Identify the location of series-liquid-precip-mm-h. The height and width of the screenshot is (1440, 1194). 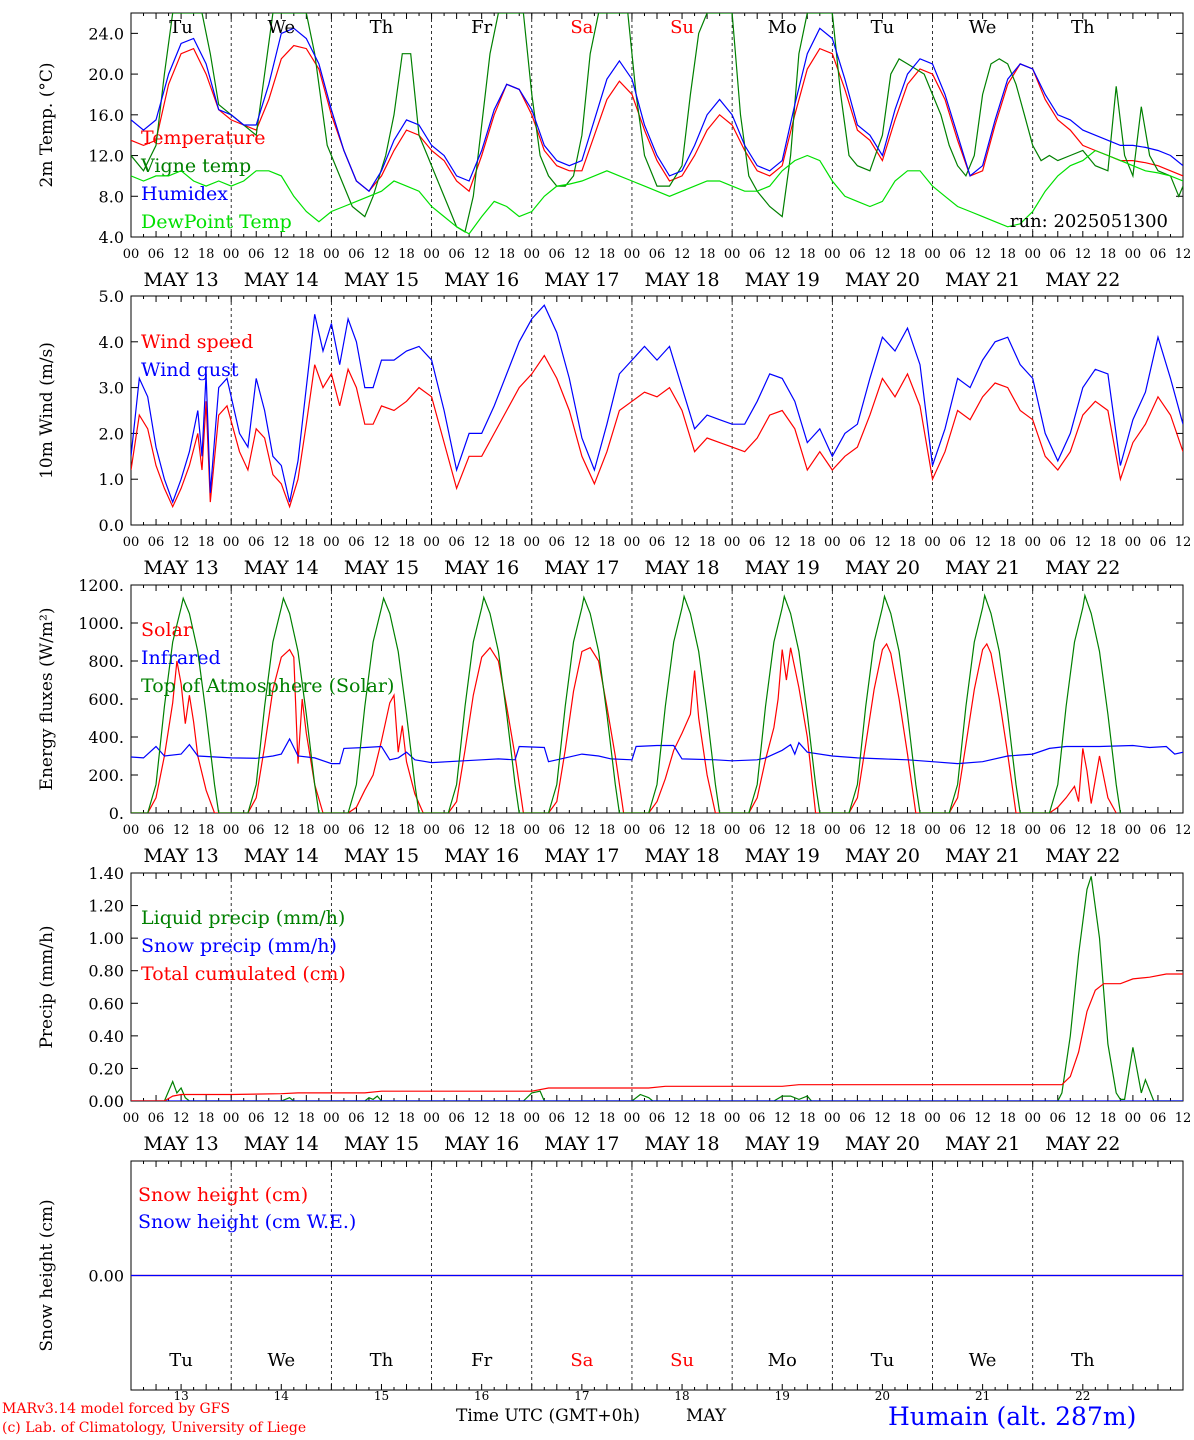
(657, 988).